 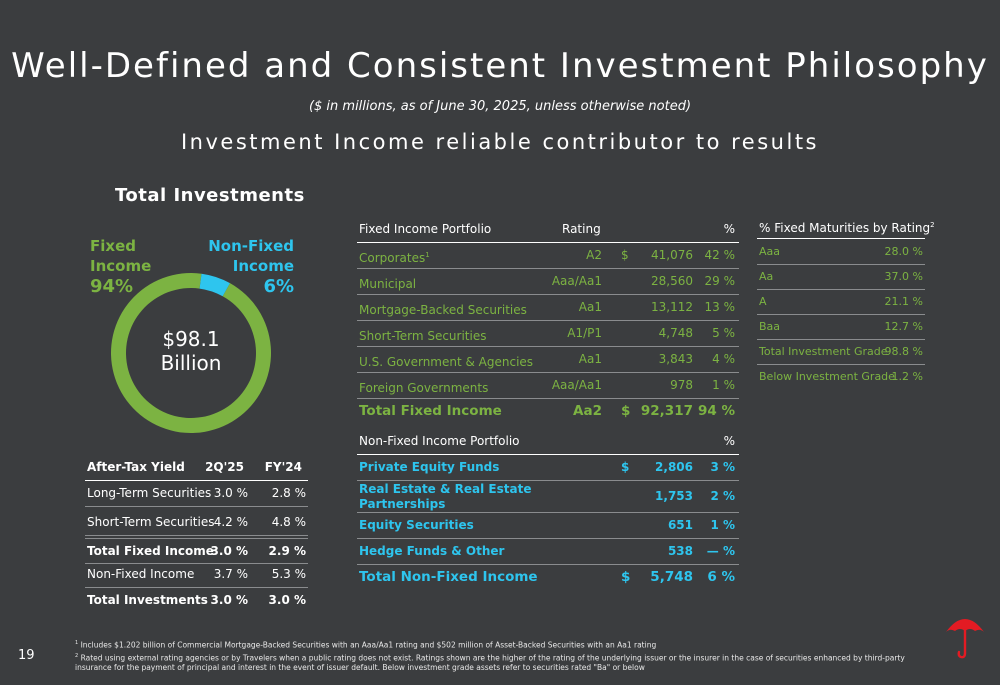 What do you see at coordinates (681, 385) in the screenshot?
I see `fixed-row-value: 978` at bounding box center [681, 385].